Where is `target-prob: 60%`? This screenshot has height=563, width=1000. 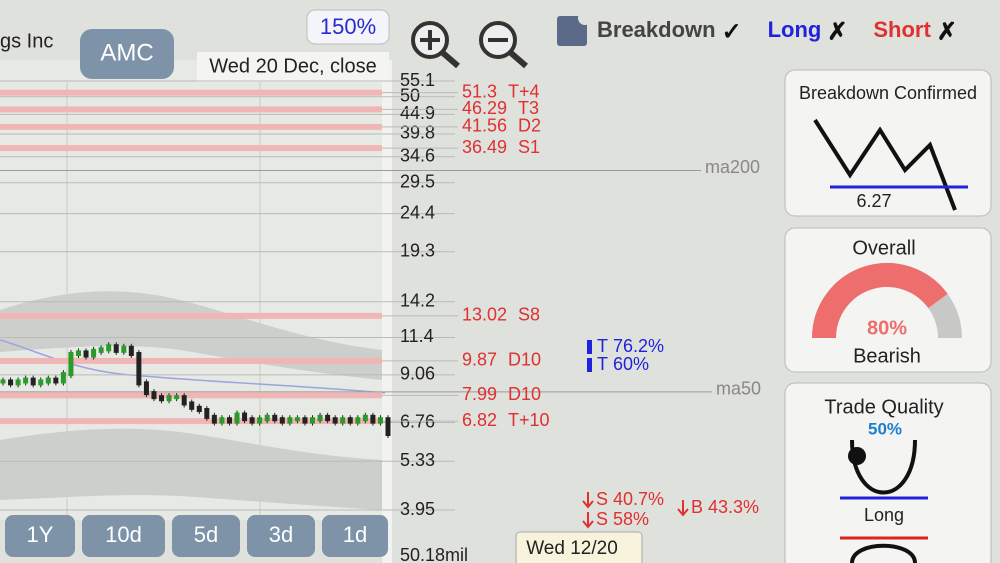 target-prob: 60% is located at coordinates (631, 364).